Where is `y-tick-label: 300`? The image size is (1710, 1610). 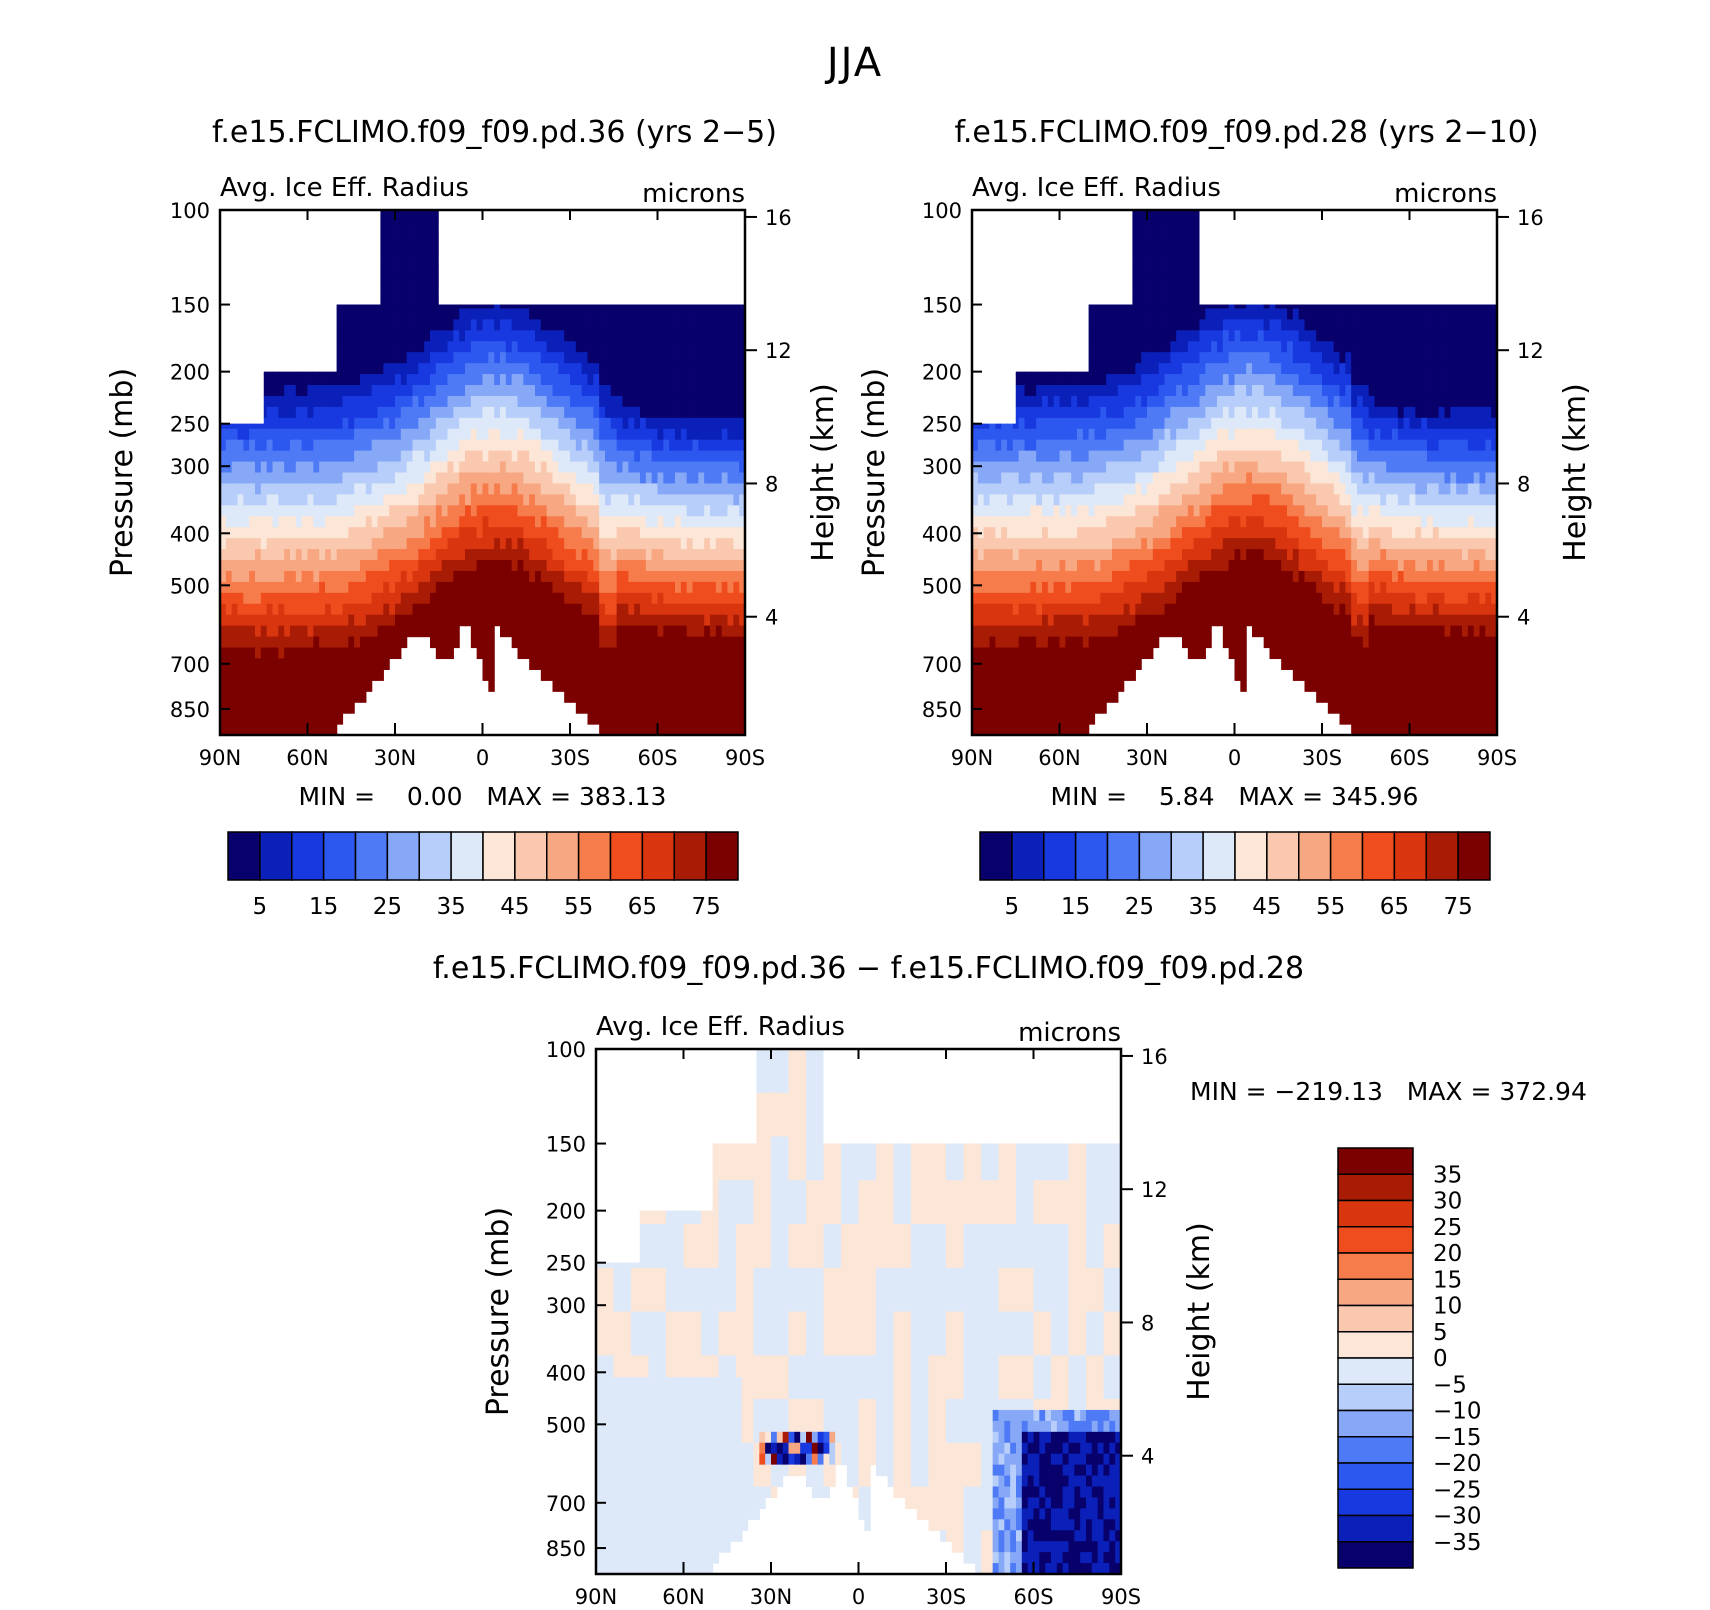 y-tick-label: 300 is located at coordinates (190, 467).